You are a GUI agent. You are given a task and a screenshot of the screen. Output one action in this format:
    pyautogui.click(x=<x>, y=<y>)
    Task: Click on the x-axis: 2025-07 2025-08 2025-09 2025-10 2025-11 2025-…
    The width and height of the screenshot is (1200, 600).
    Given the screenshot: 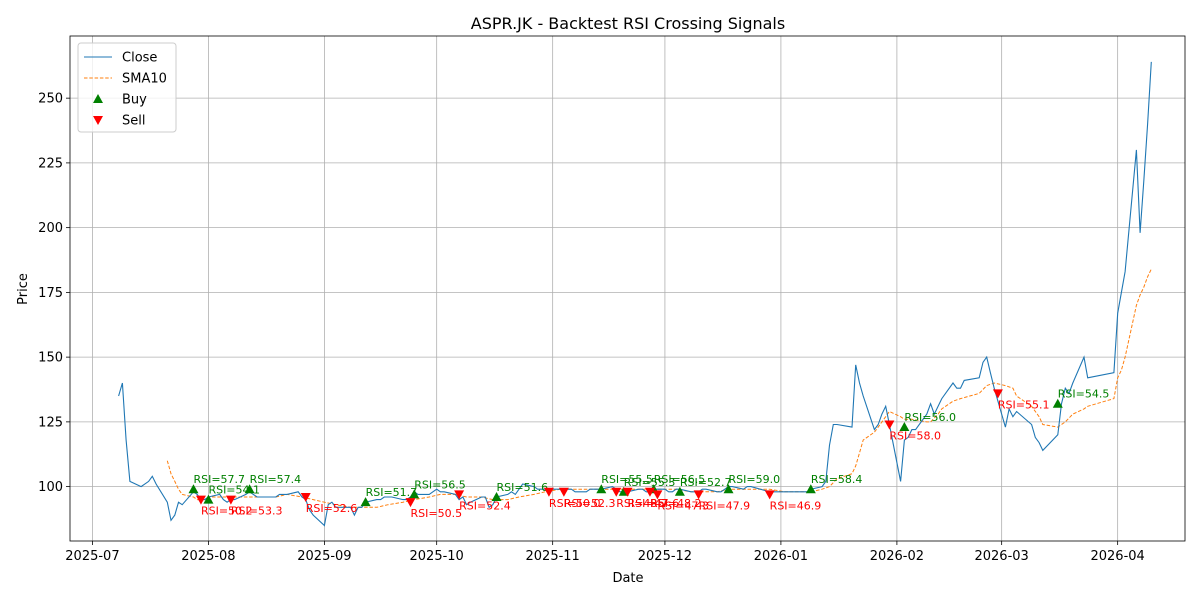 What is the action you would take?
    pyautogui.click(x=605, y=552)
    